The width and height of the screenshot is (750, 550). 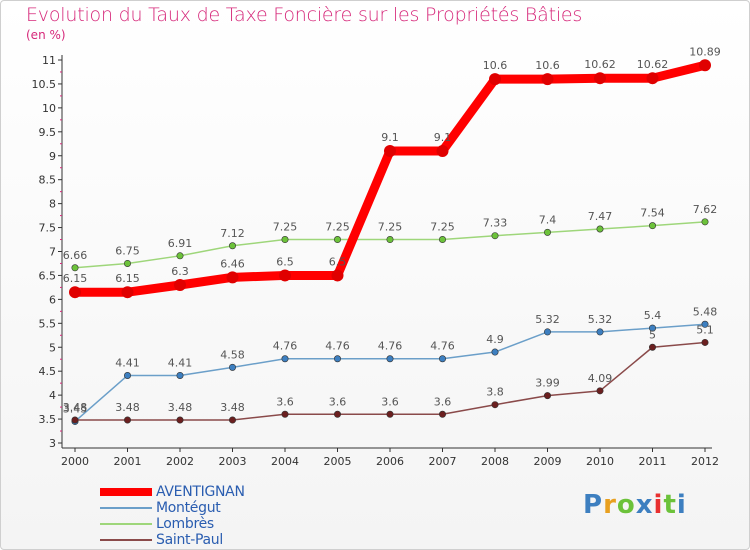 What do you see at coordinates (188, 508) in the screenshot?
I see `legend-label: Montégut` at bounding box center [188, 508].